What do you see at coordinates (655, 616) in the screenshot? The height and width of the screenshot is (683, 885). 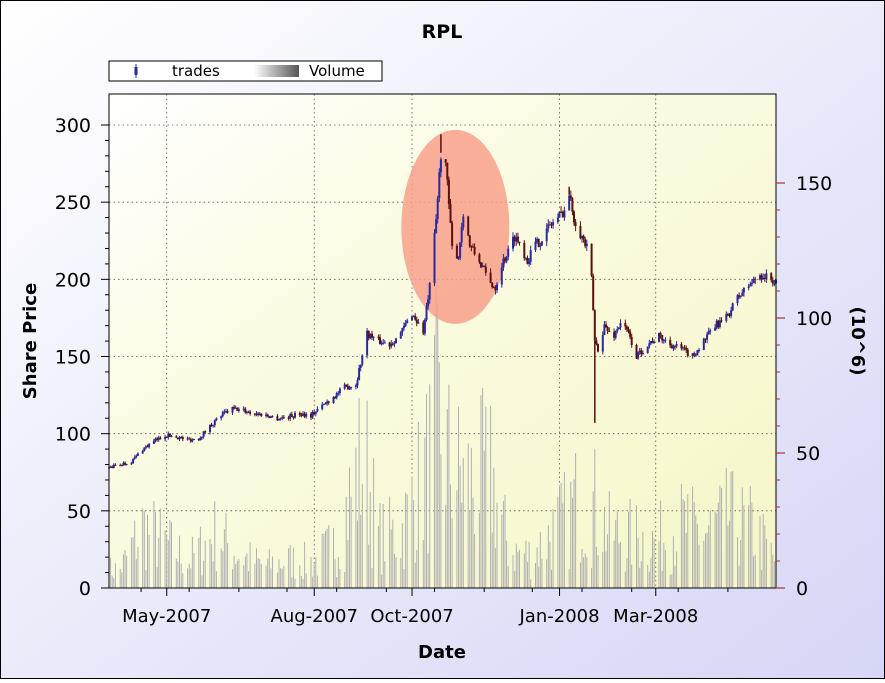 I see `x-tick-label-Mar-2008: Mar-2008` at bounding box center [655, 616].